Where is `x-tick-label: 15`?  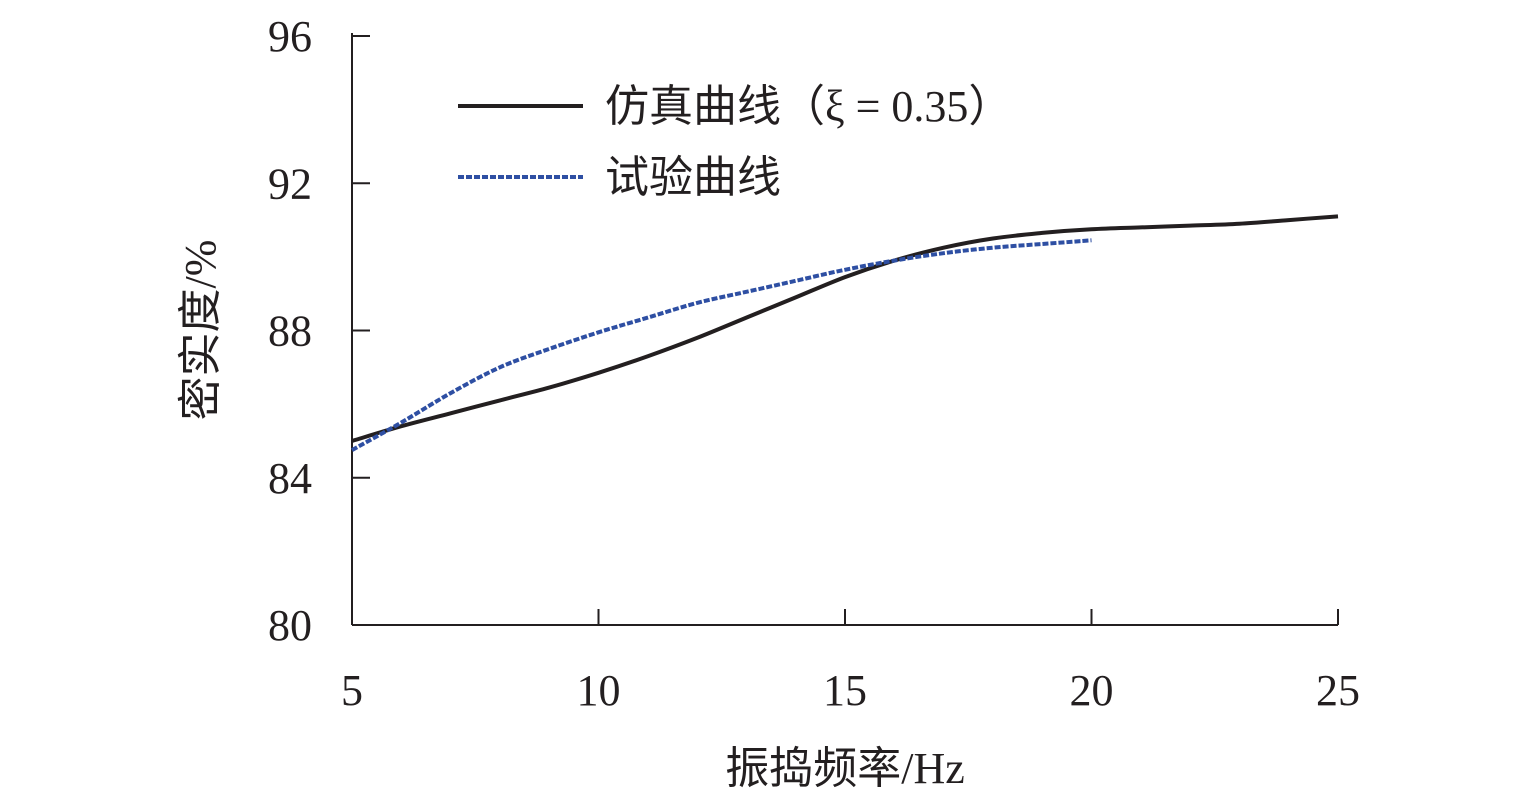 x-tick-label: 15 is located at coordinates (845, 690).